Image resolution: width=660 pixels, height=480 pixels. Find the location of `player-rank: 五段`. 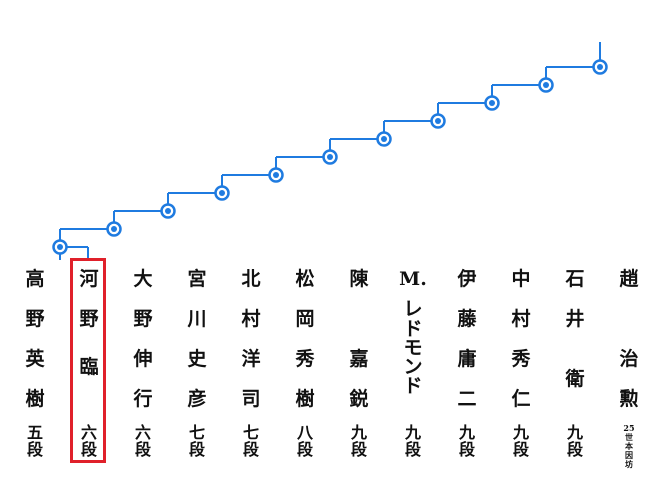

player-rank: 五段 is located at coordinates (35, 441).